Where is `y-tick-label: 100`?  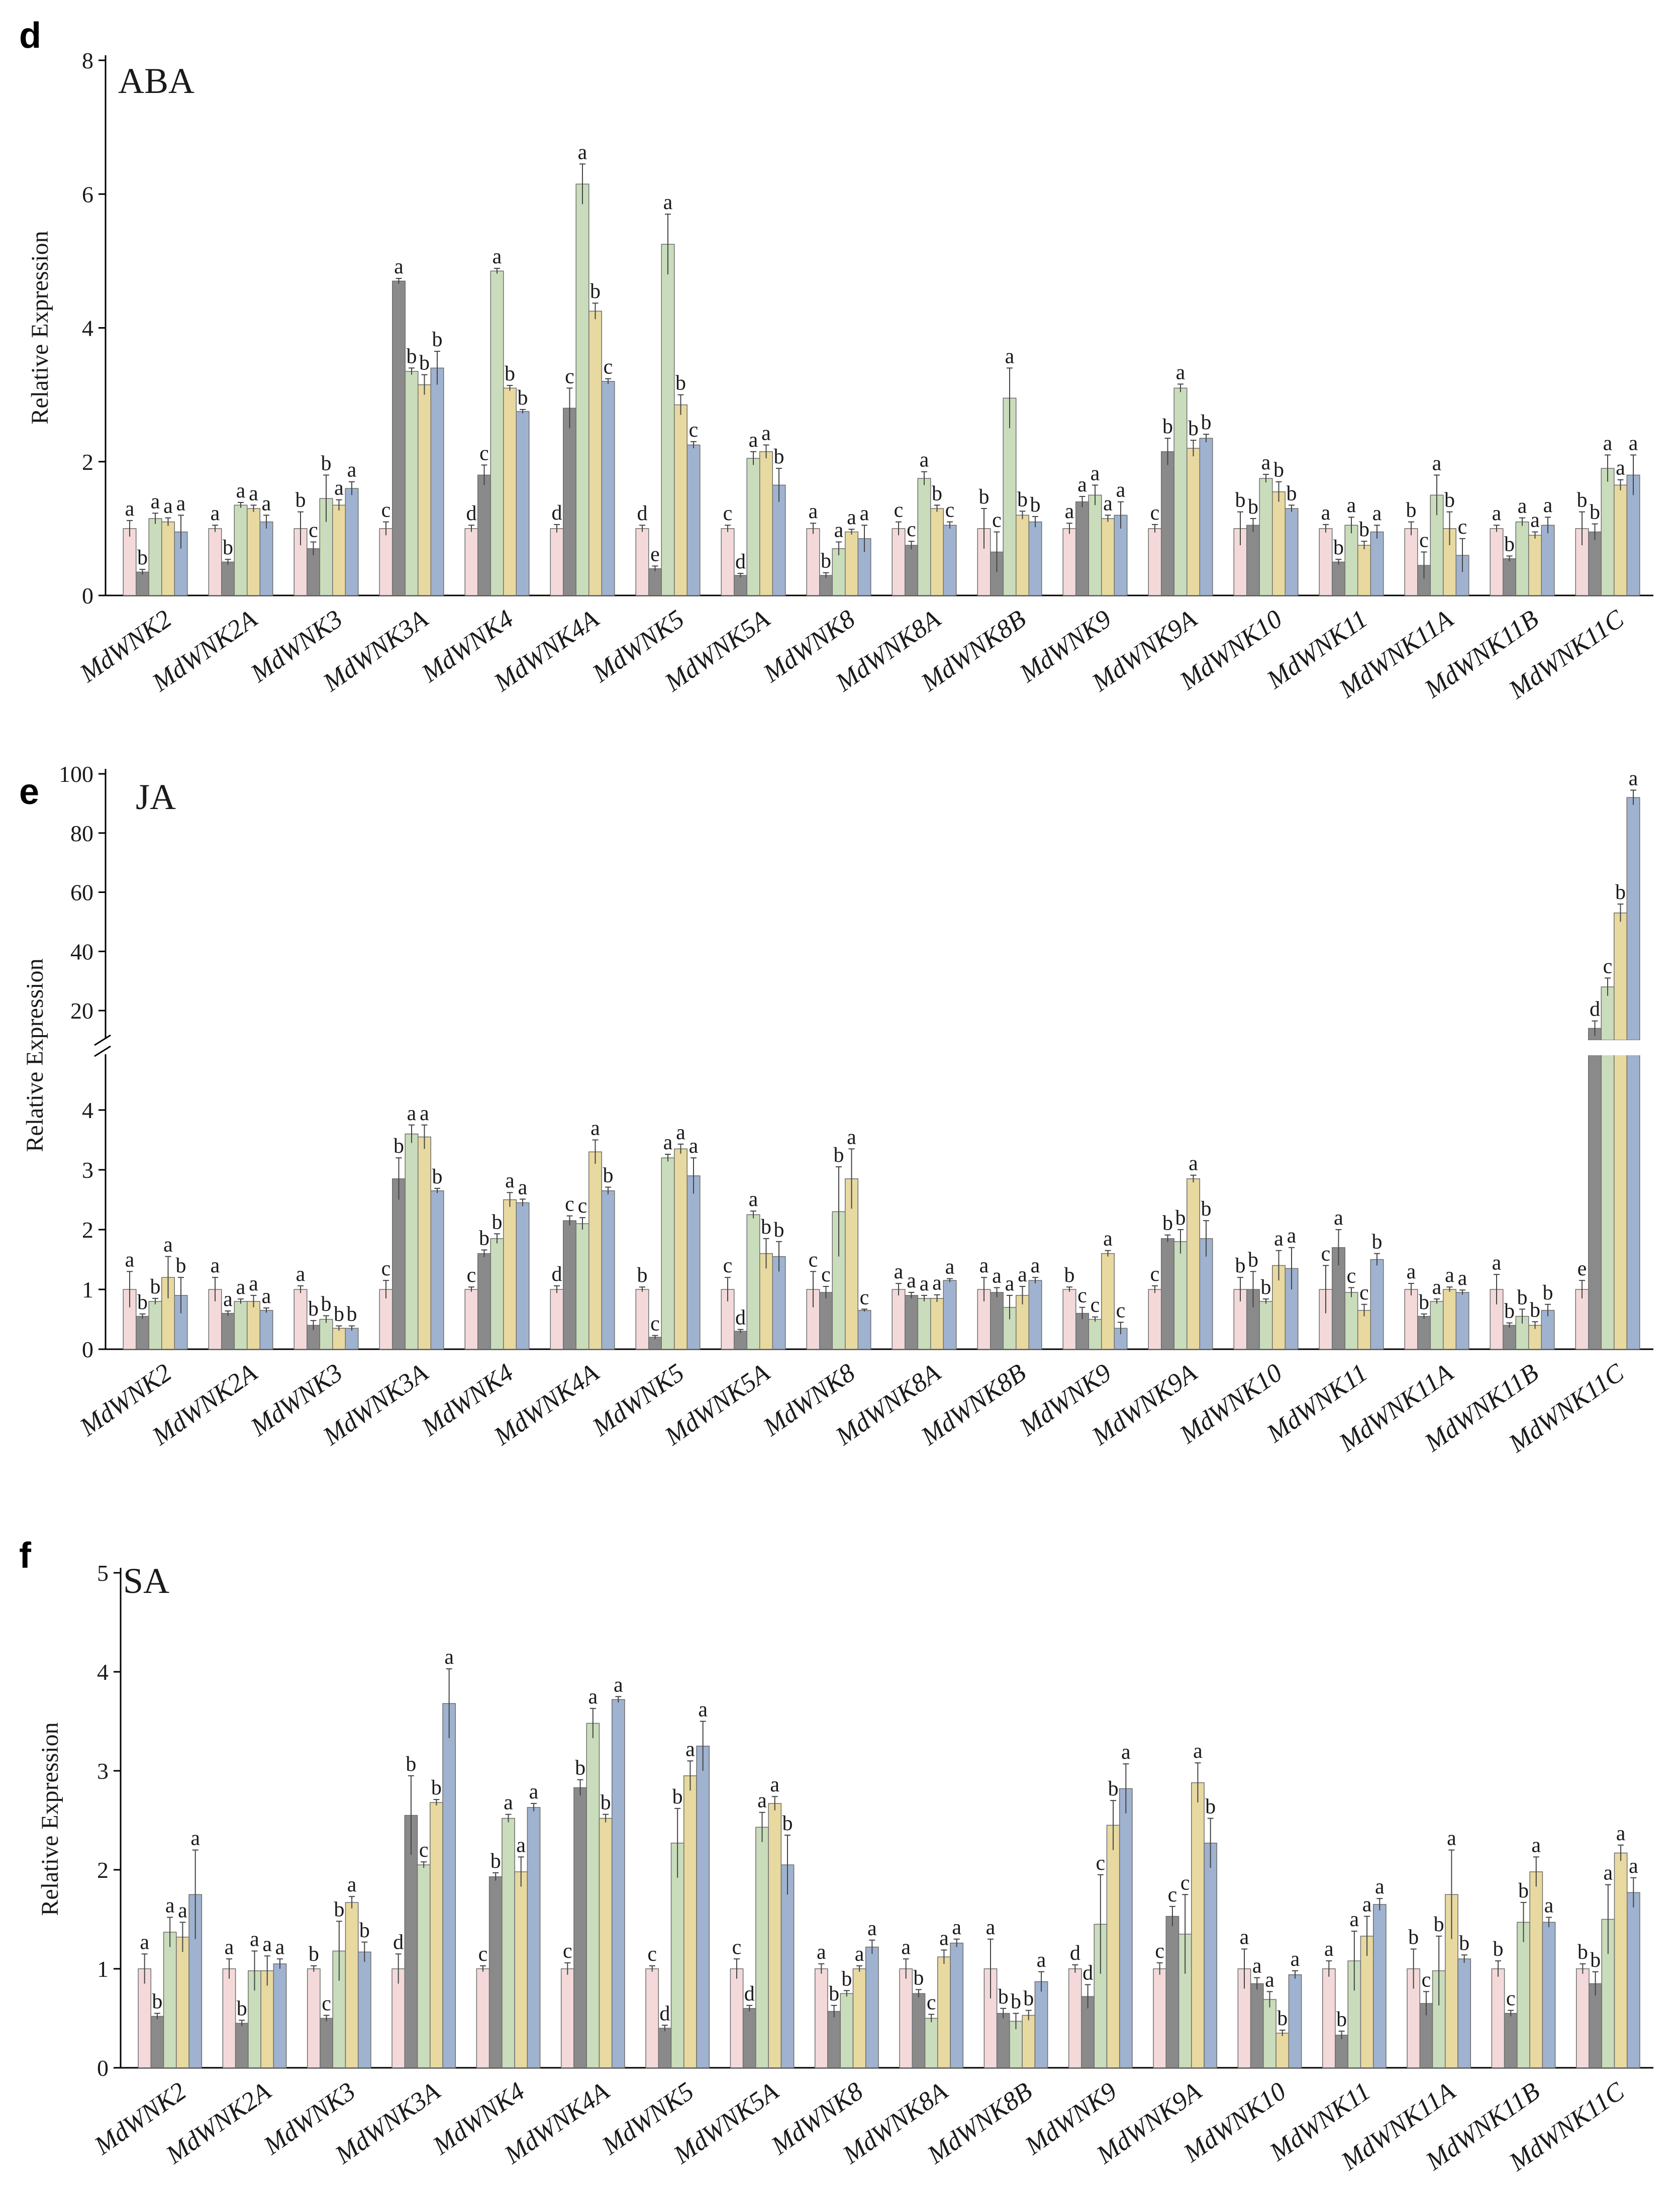 y-tick-label: 100 is located at coordinates (76, 774).